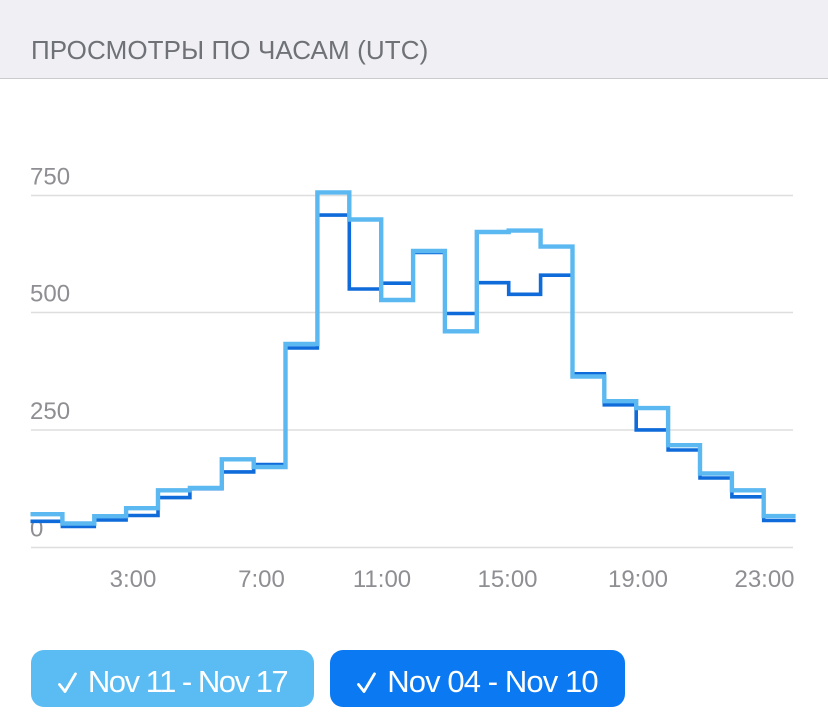  What do you see at coordinates (507, 579) in the screenshot?
I see `svg-text: 15:00` at bounding box center [507, 579].